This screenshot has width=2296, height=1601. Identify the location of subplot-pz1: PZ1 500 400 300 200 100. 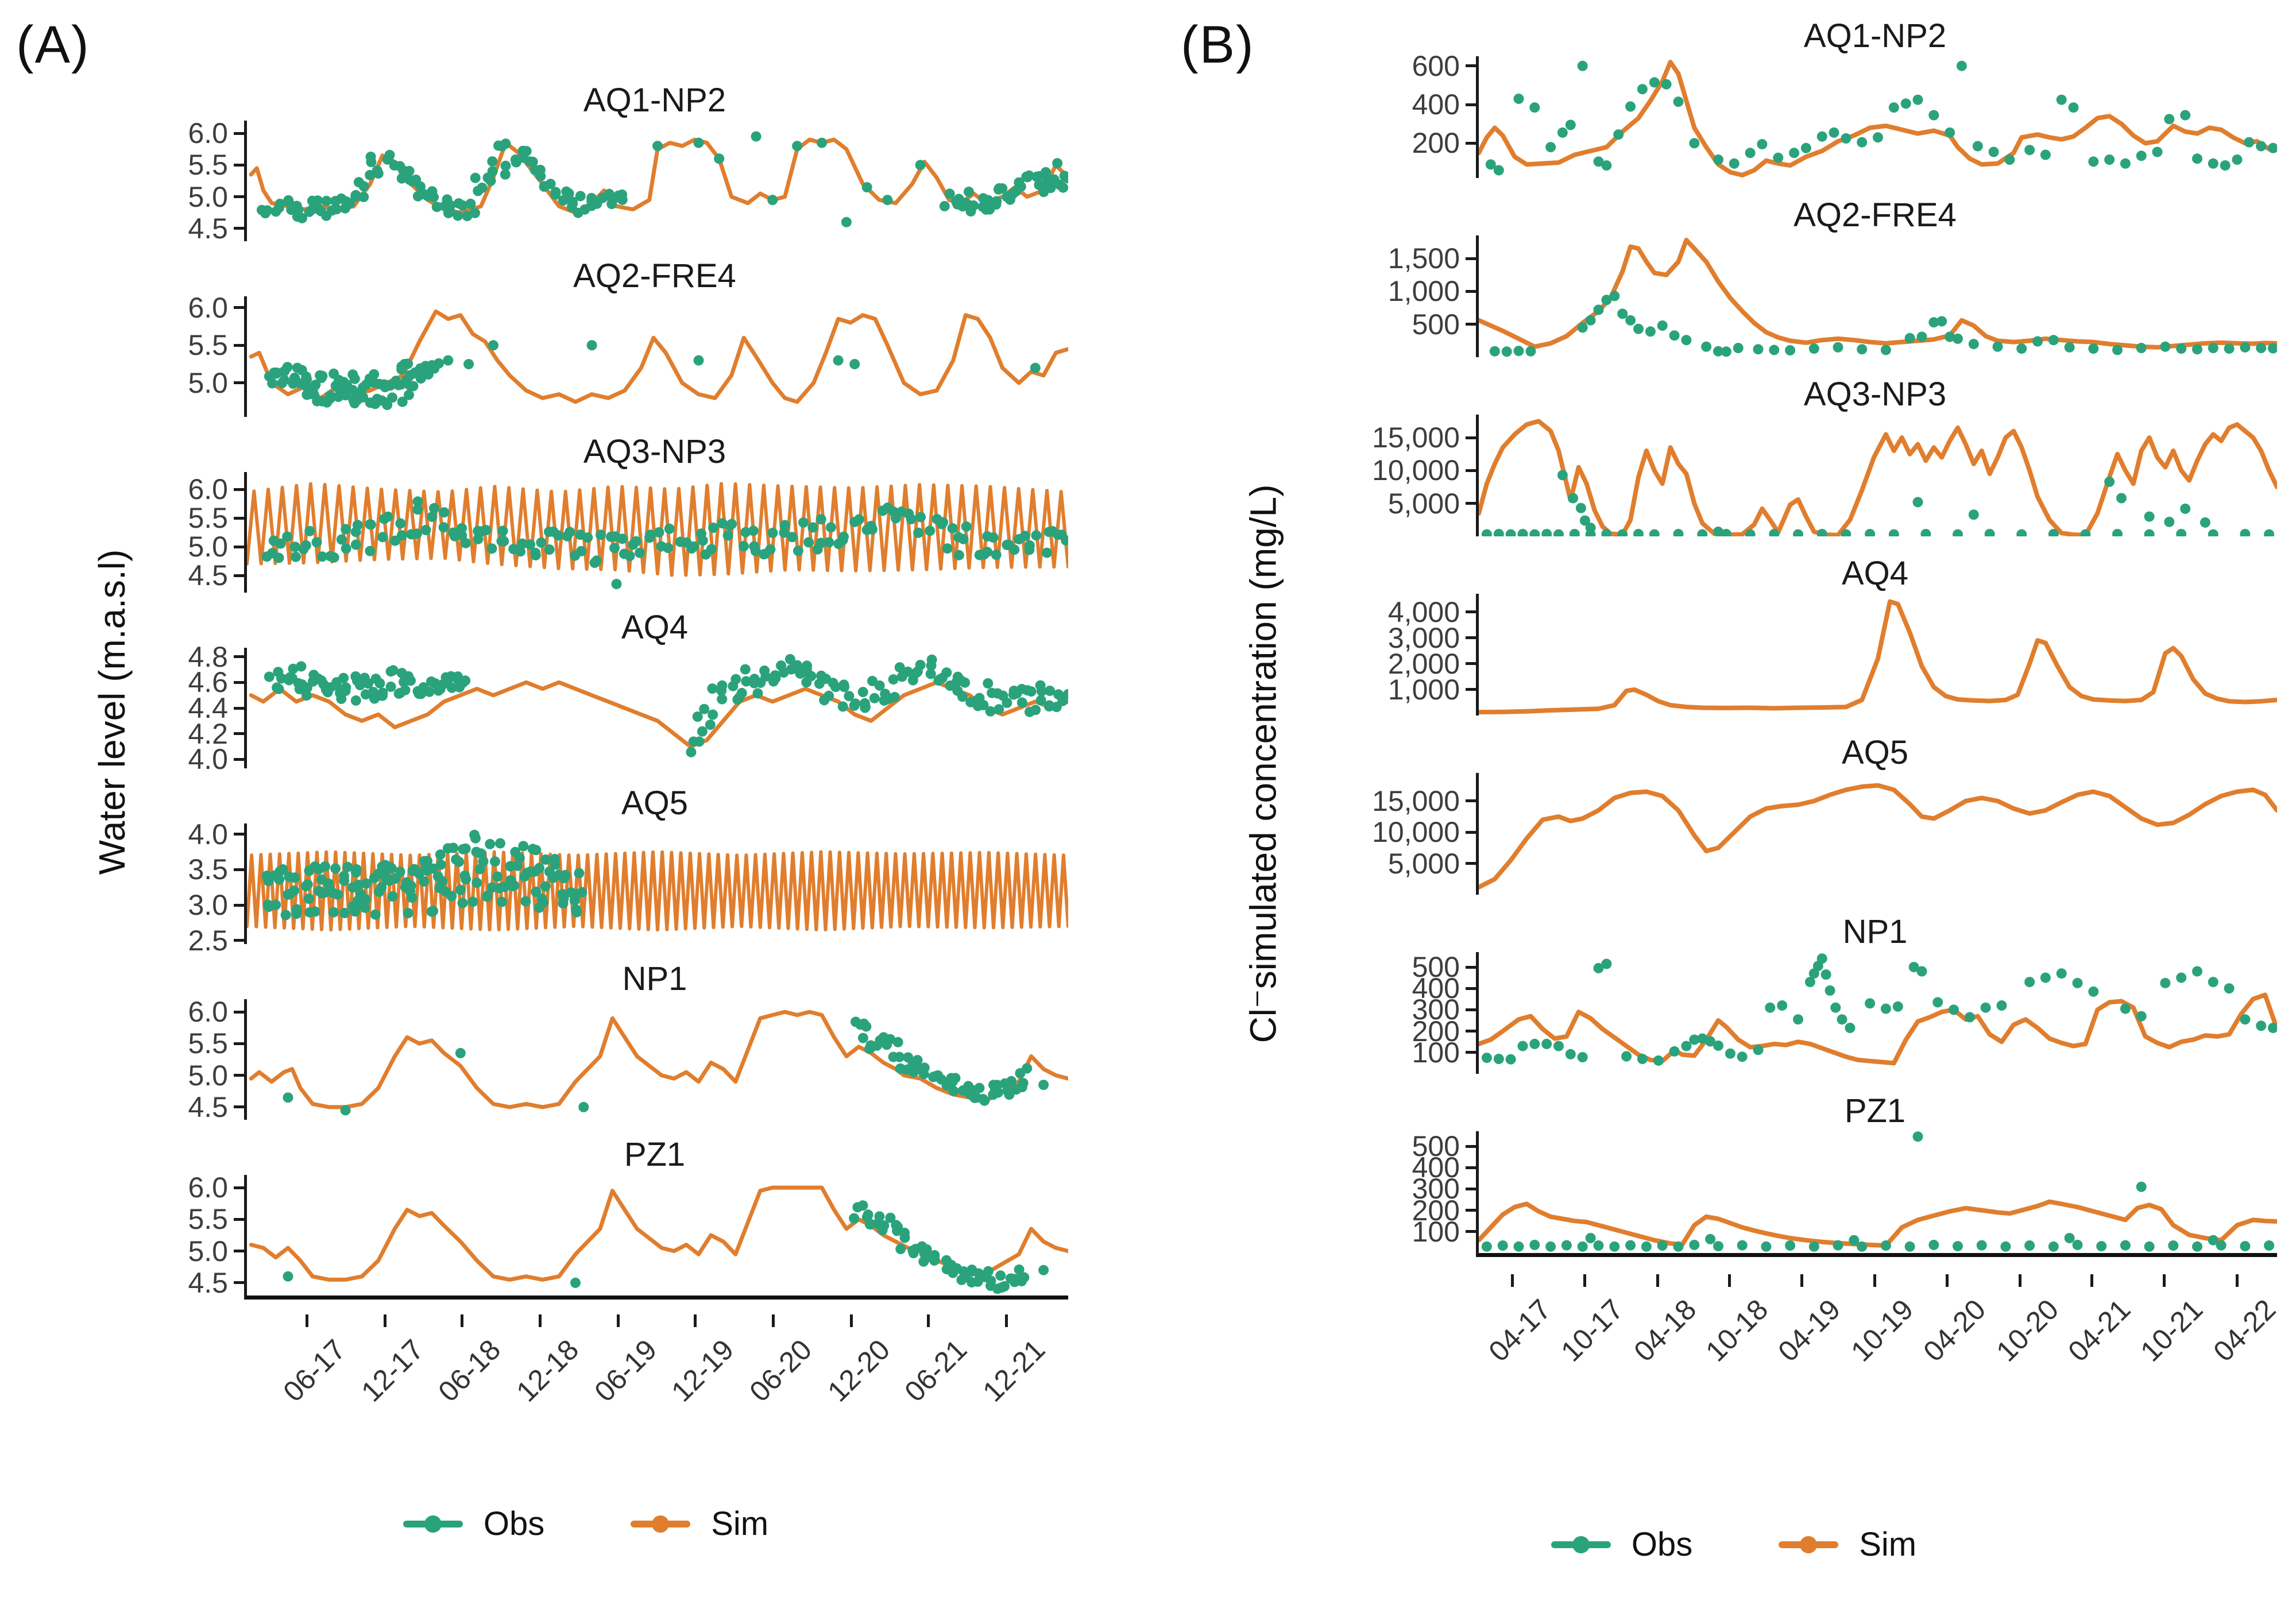
(1781, 1174).